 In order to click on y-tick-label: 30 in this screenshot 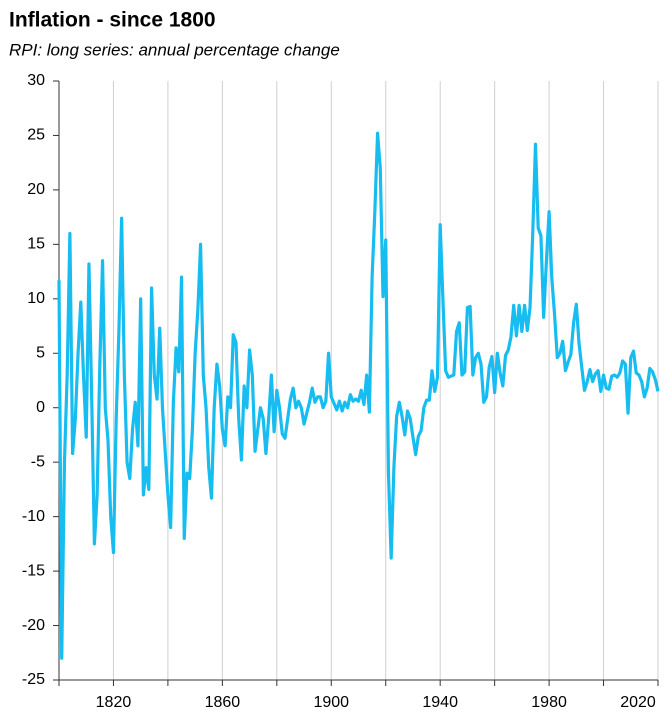, I will do `click(36, 80)`.